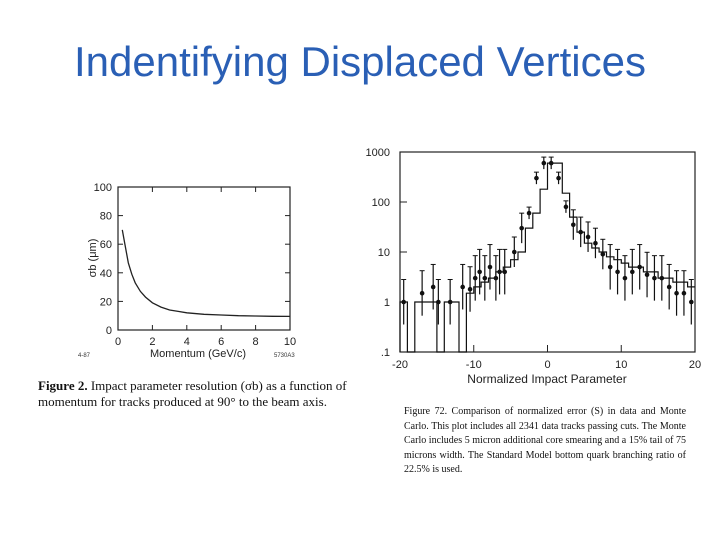  Describe the element at coordinates (84, 356) in the screenshot. I see `left-corner-label: 4-87` at that location.